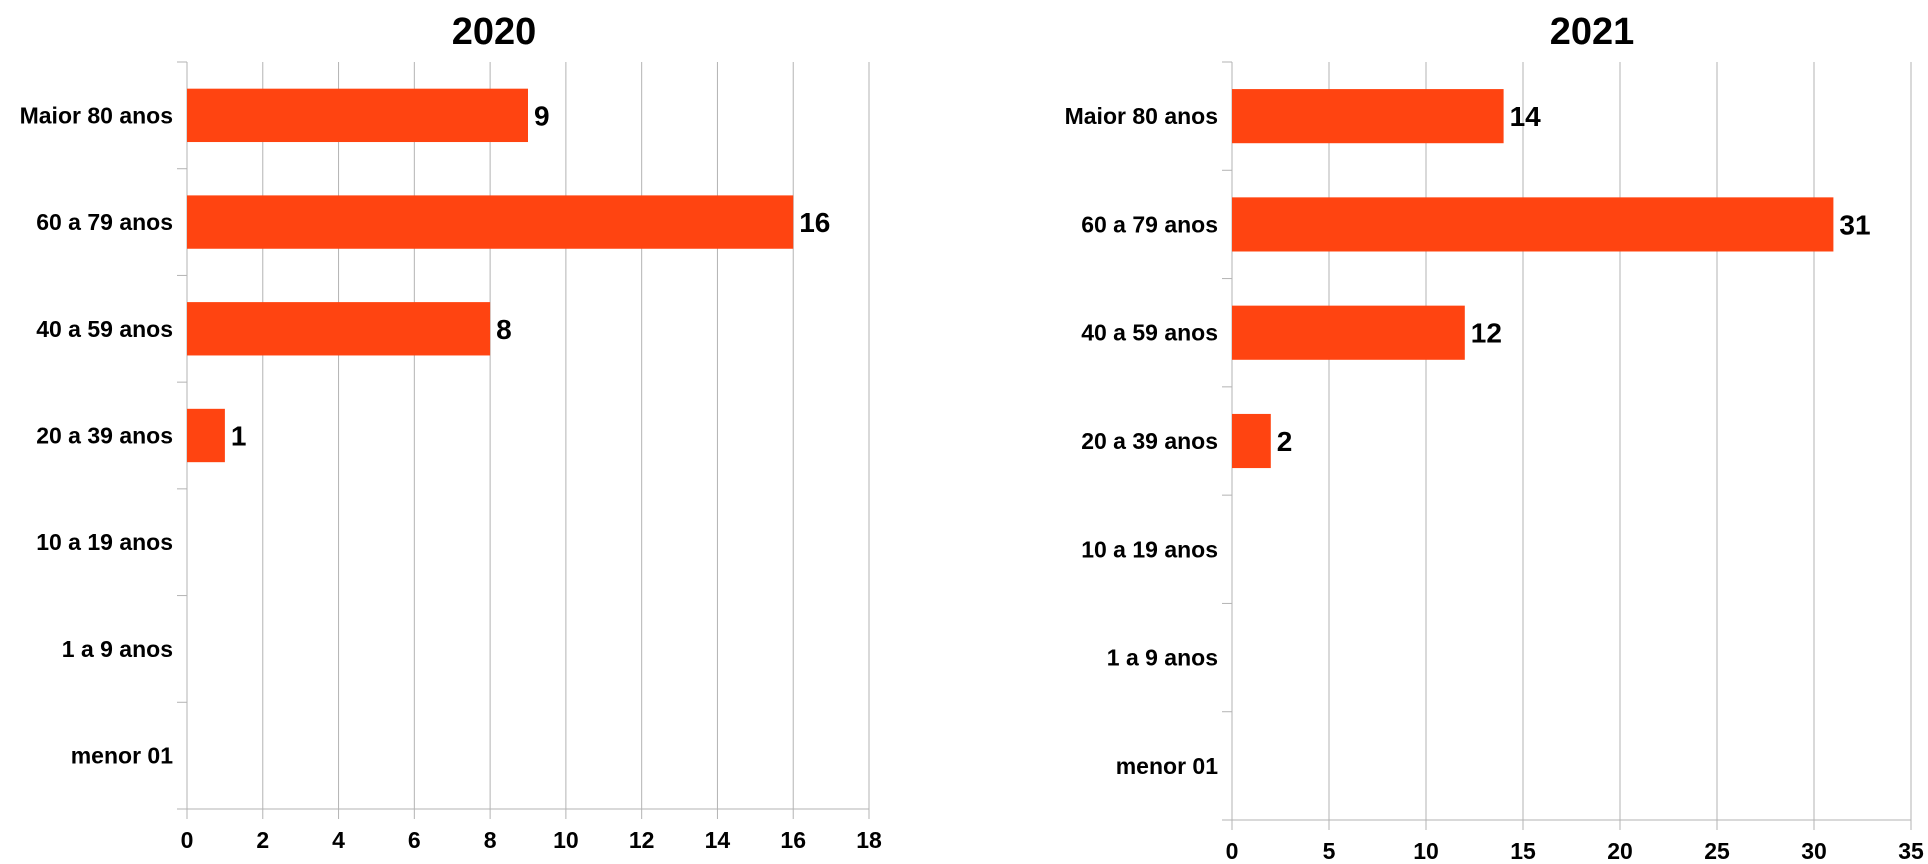 The height and width of the screenshot is (864, 1928). What do you see at coordinates (1329, 851) in the screenshot?
I see `x-tick-label: 5` at bounding box center [1329, 851].